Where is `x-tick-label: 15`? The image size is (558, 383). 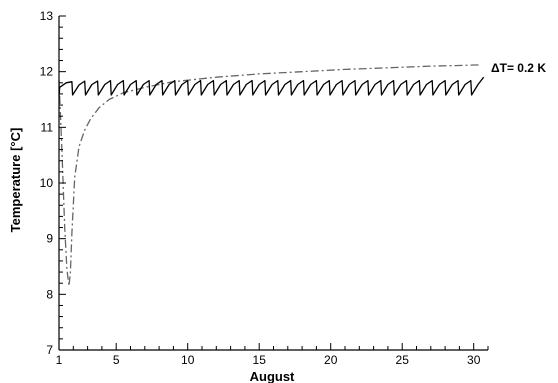
x-tick-label: 15 is located at coordinates (260, 360).